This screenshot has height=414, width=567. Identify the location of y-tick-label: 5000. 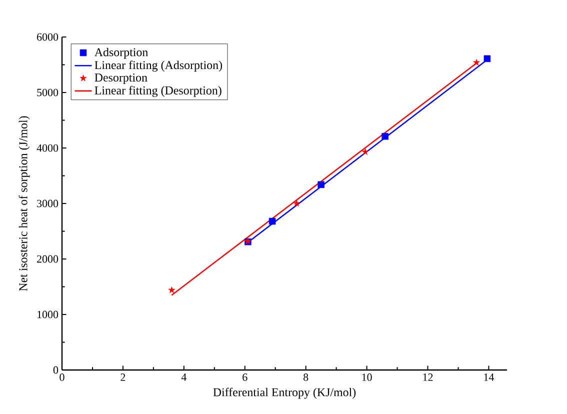
(47, 92).